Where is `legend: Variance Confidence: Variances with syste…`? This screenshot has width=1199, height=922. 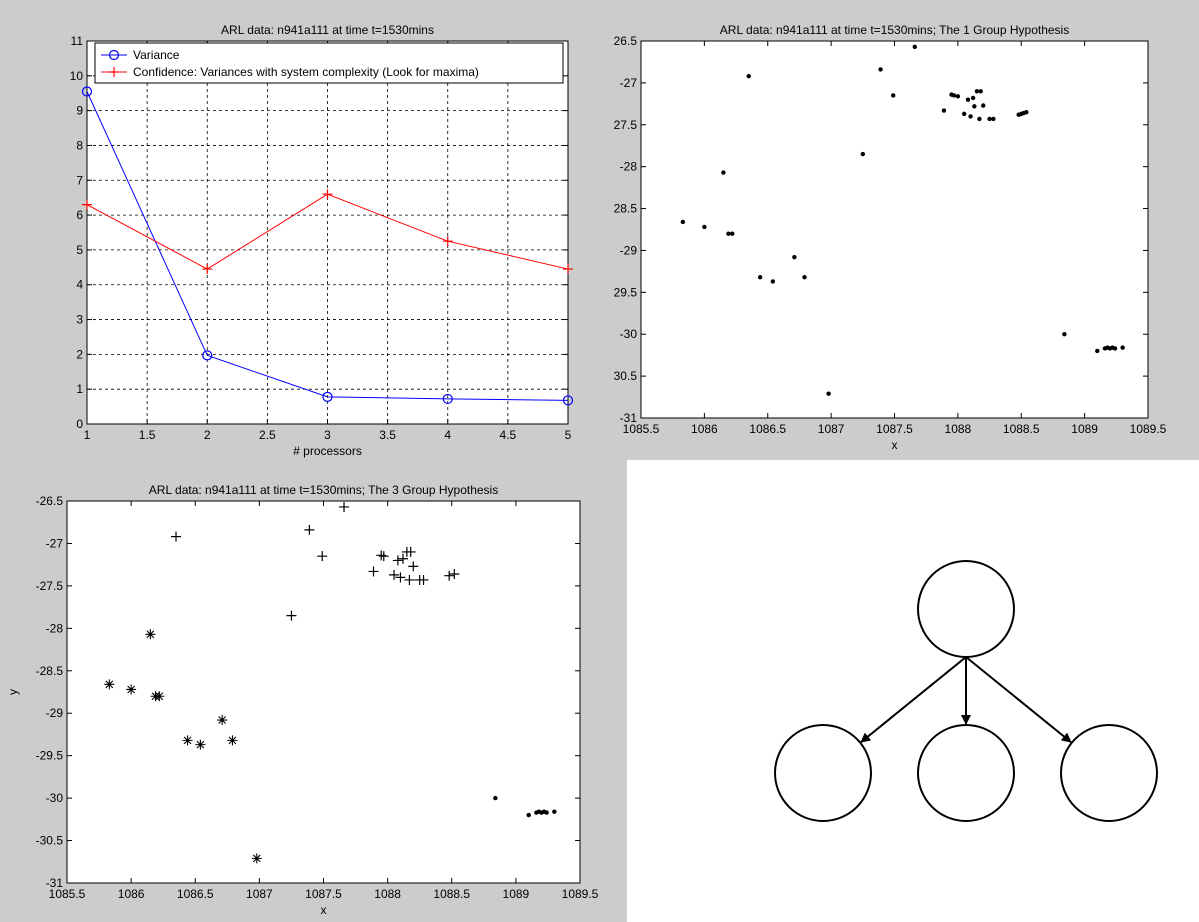
legend: Variance Confidence: Variances with syste… is located at coordinates (329, 63).